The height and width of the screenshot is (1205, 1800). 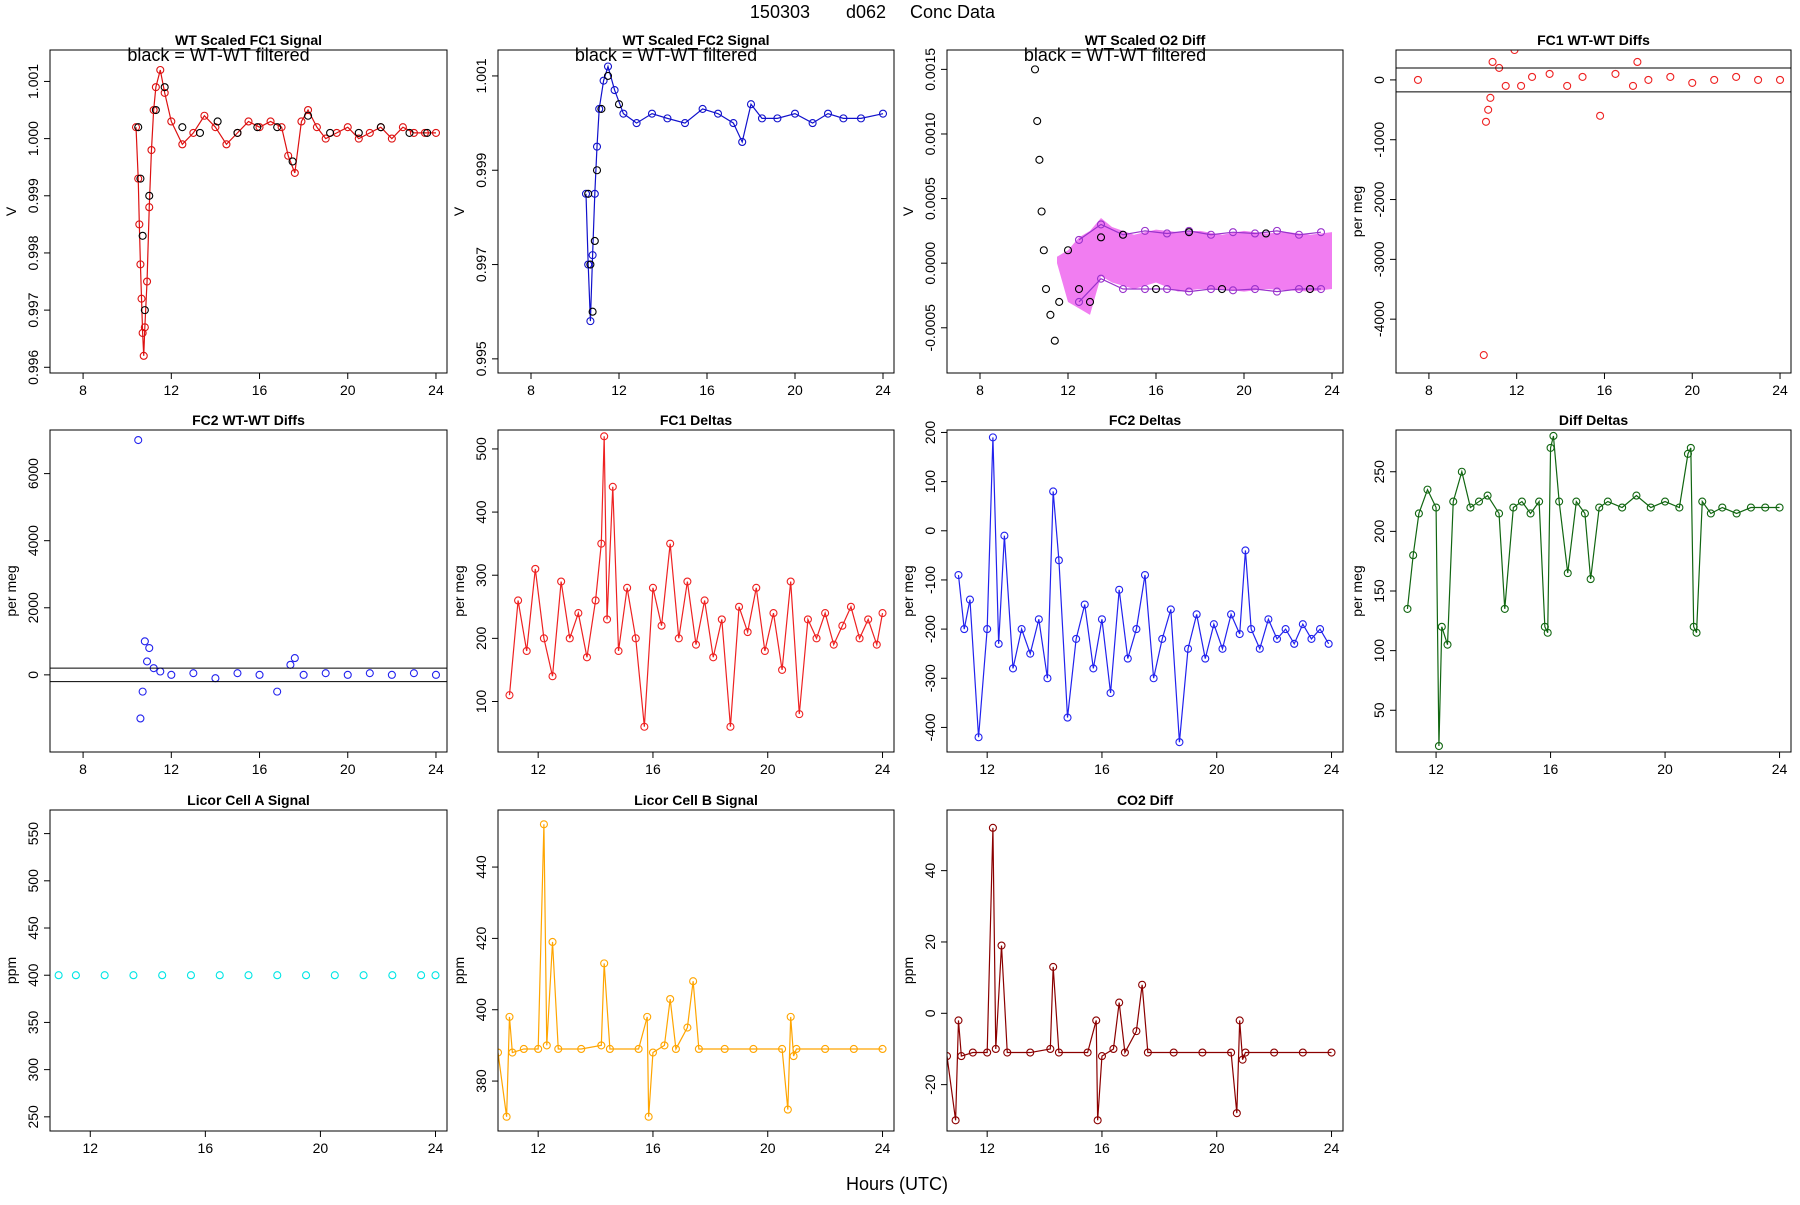 I want to click on y-tick-label: 500, so click(x=481, y=449).